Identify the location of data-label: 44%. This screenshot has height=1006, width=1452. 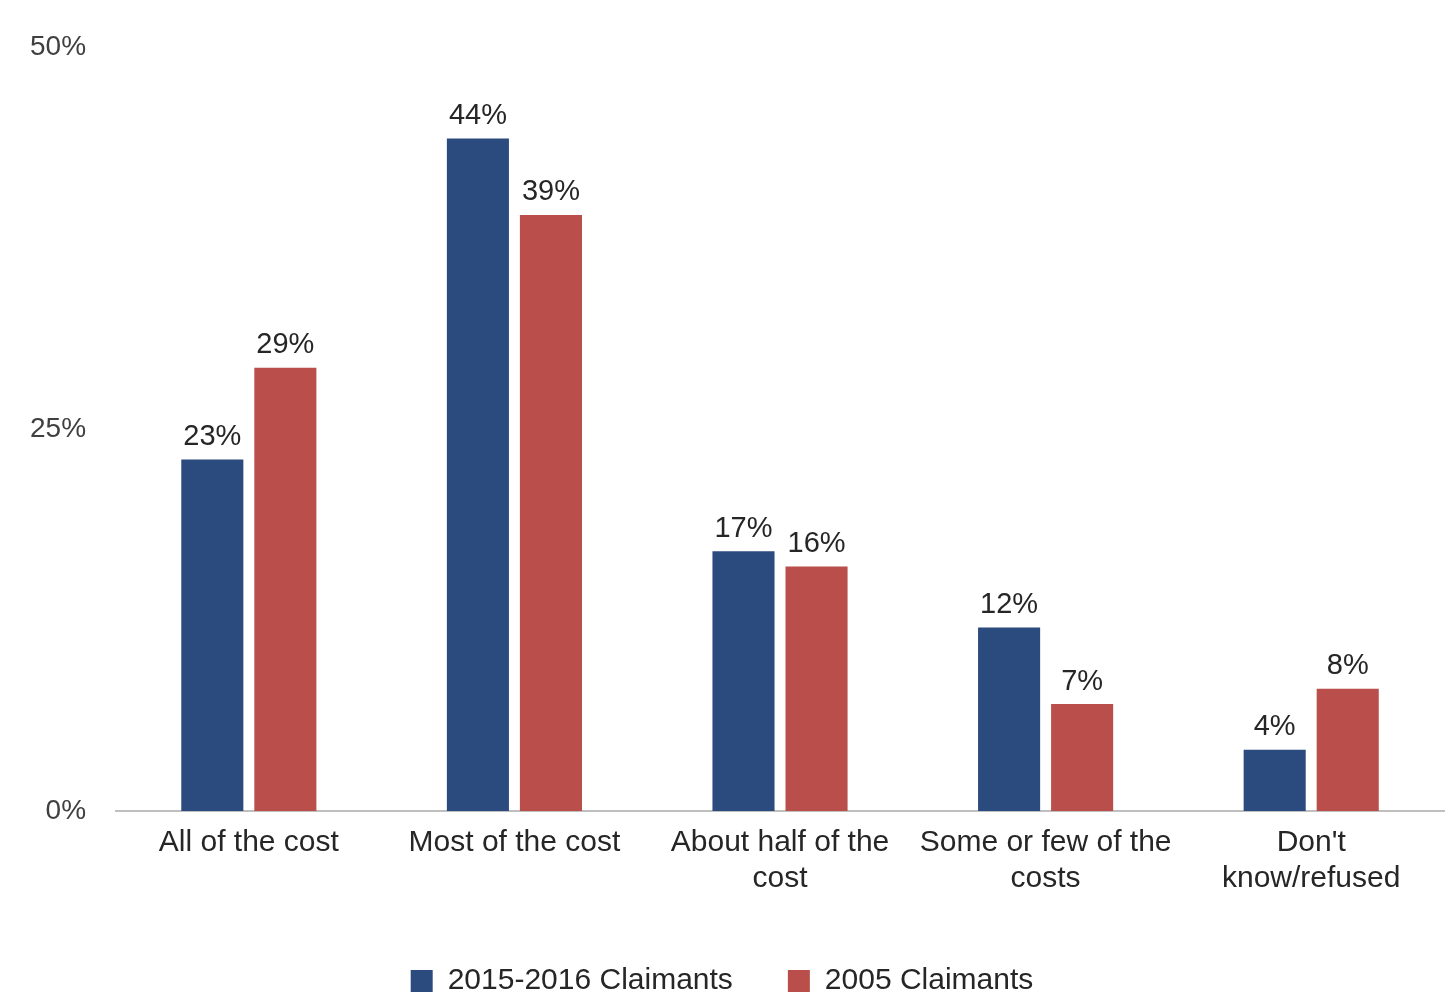
(477, 114).